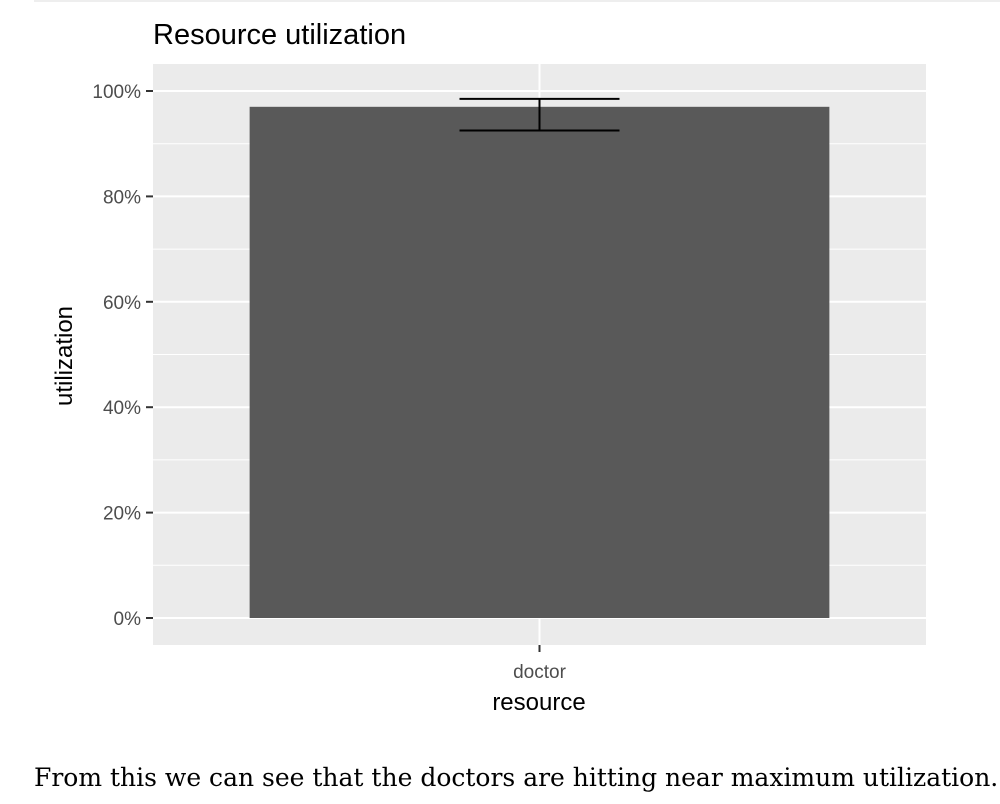  I want to click on y-axis-label: utilization, so click(64, 356).